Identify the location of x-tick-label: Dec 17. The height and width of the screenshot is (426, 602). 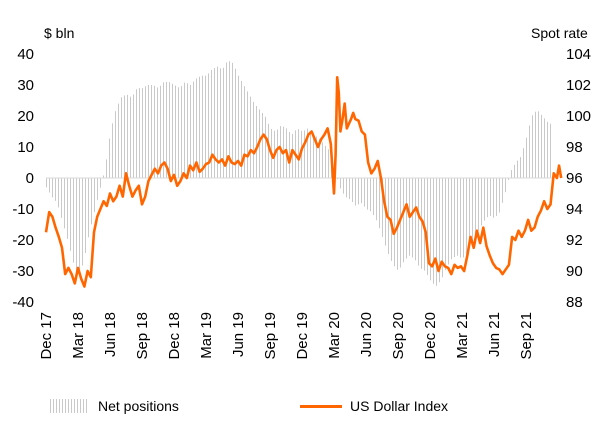
(46, 336).